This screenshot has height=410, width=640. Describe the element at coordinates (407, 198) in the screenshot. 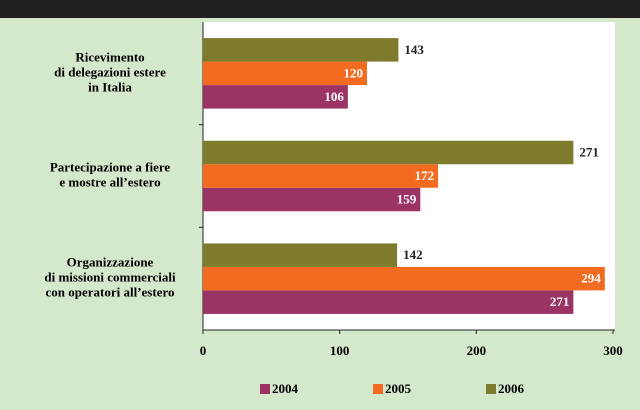

I see `value-label: 159` at that location.